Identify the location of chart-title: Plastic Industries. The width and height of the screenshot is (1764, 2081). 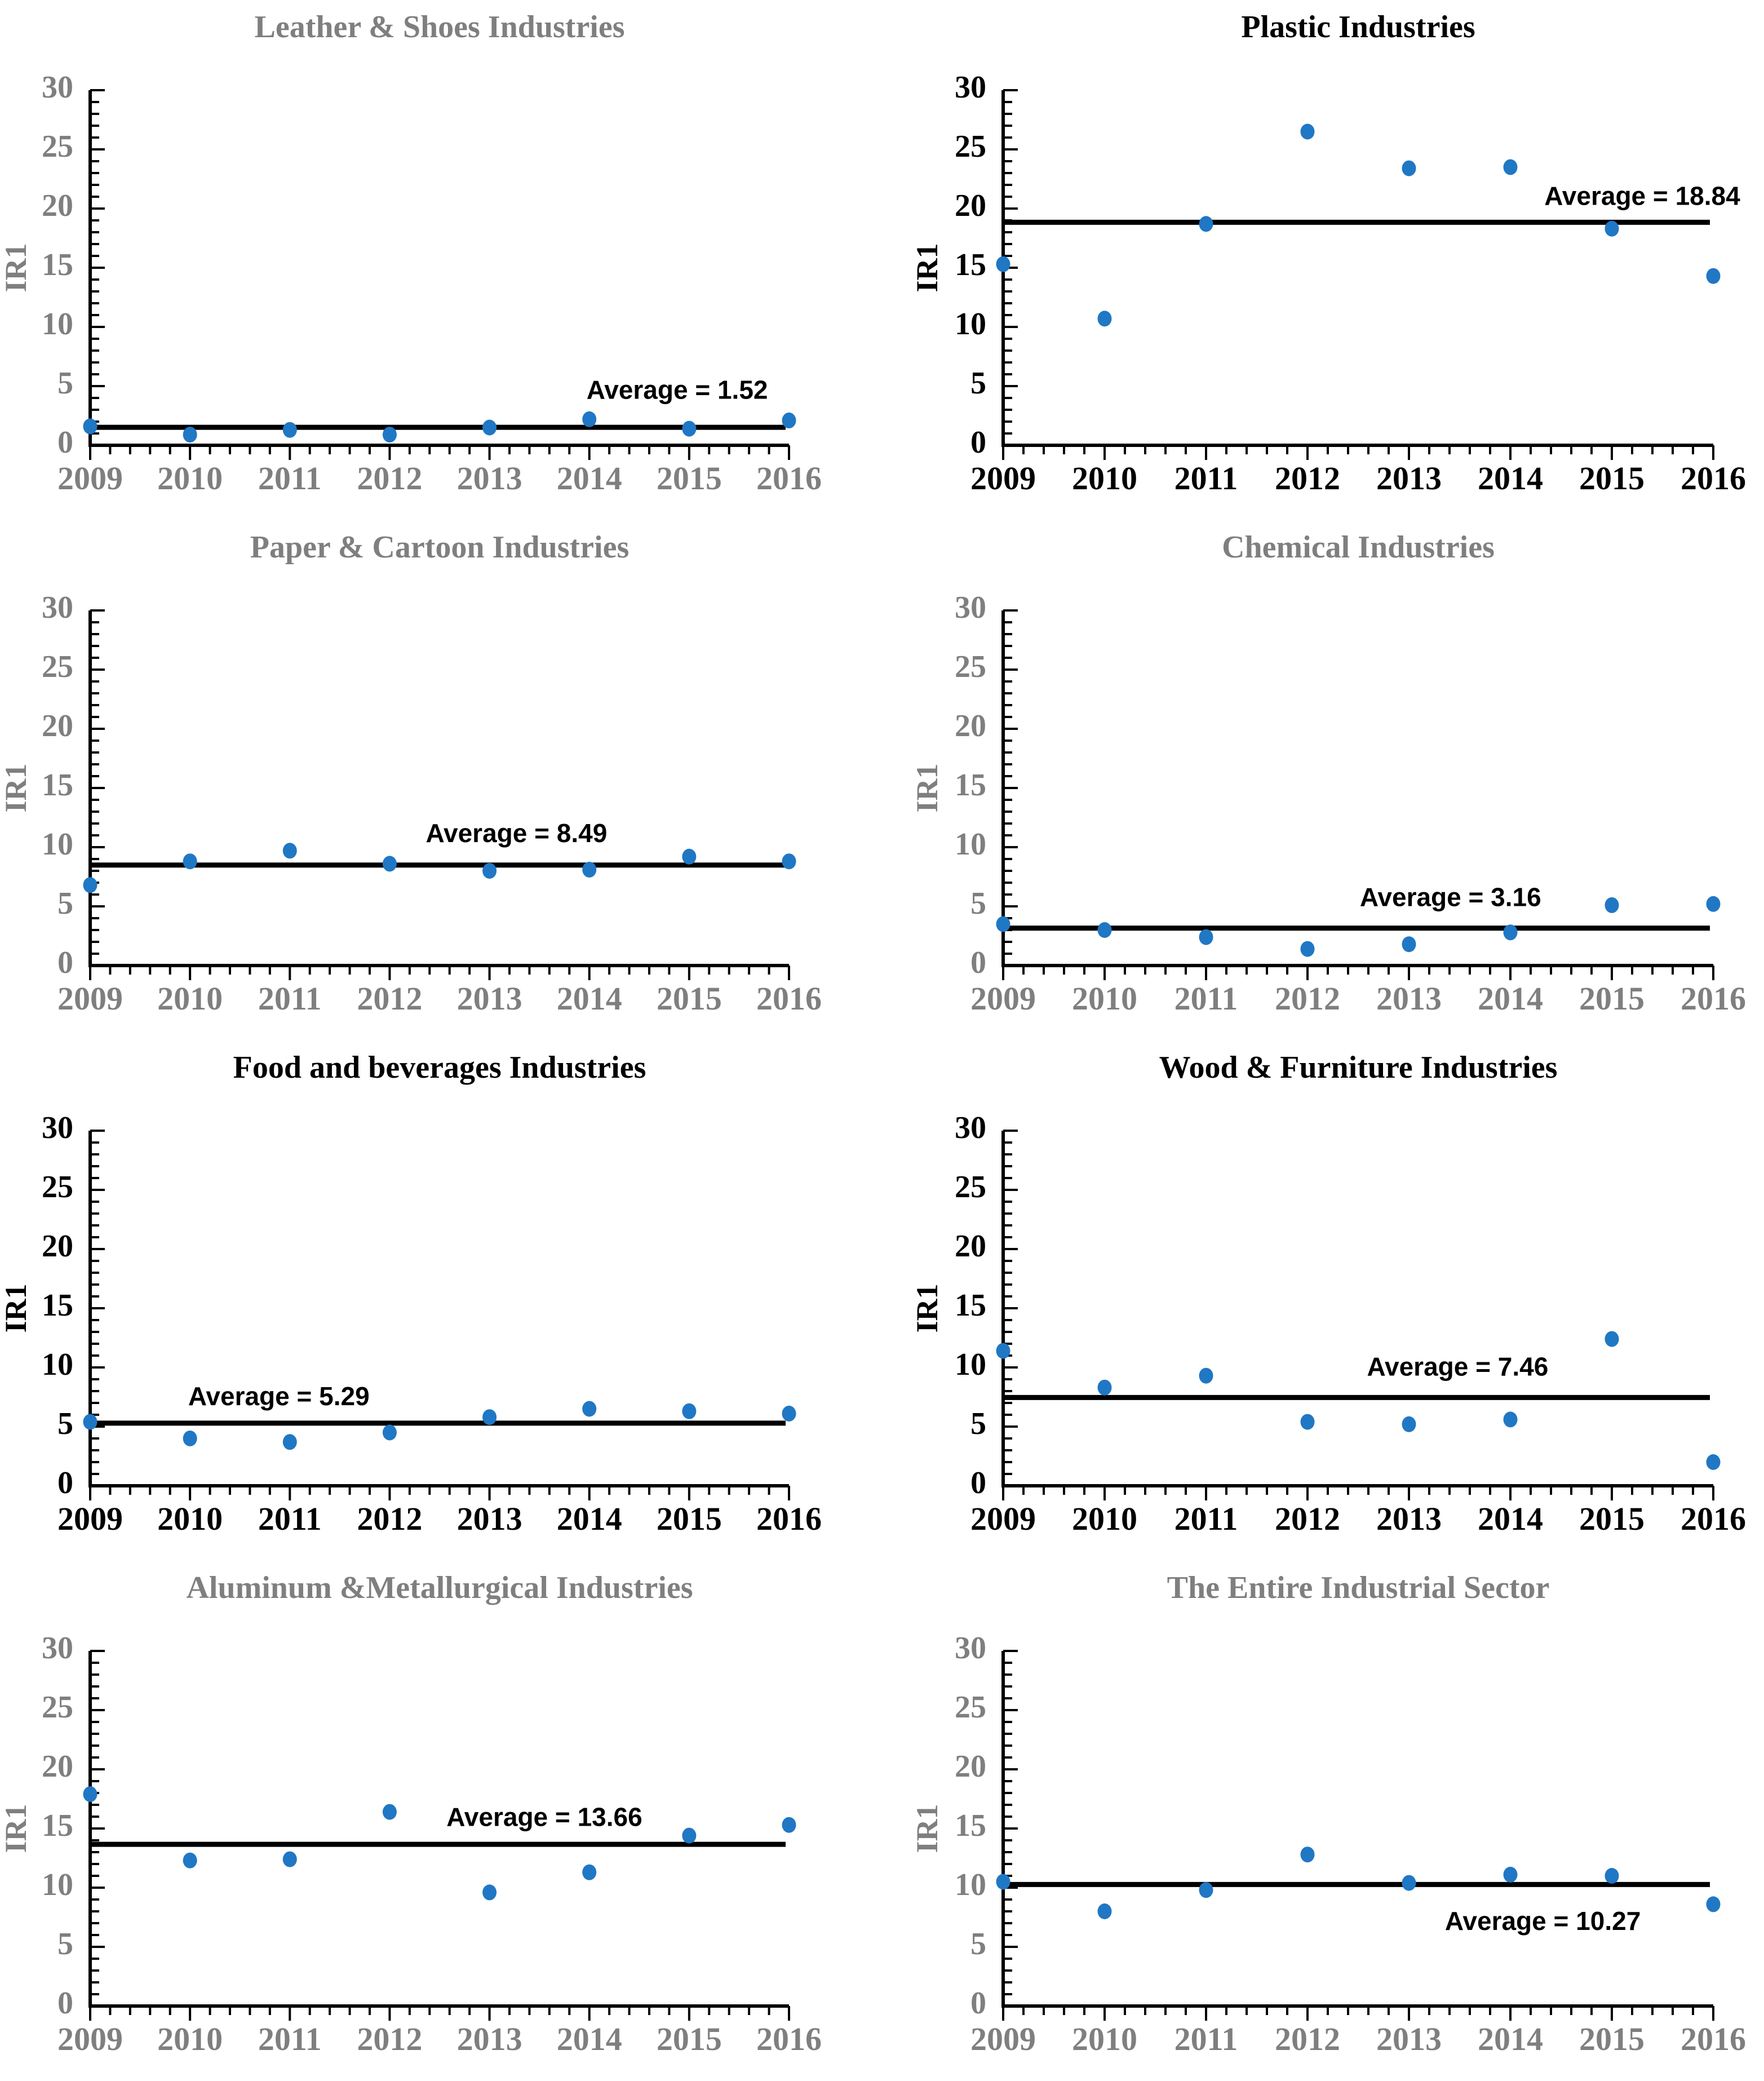
(1358, 27).